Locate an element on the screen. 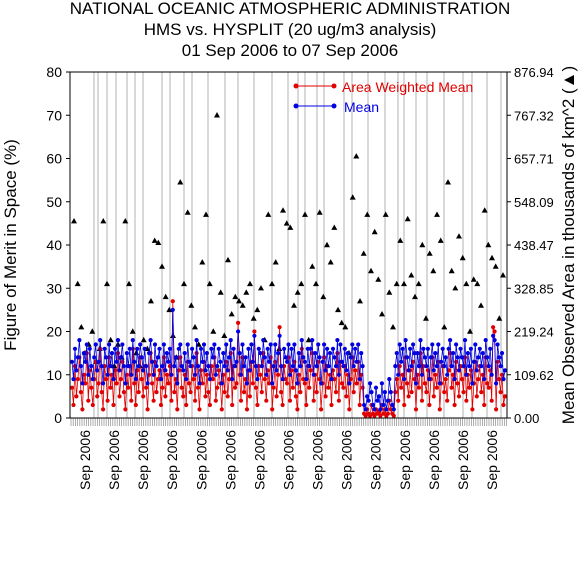  y2-tick-label: 109.62 is located at coordinates (534, 375).